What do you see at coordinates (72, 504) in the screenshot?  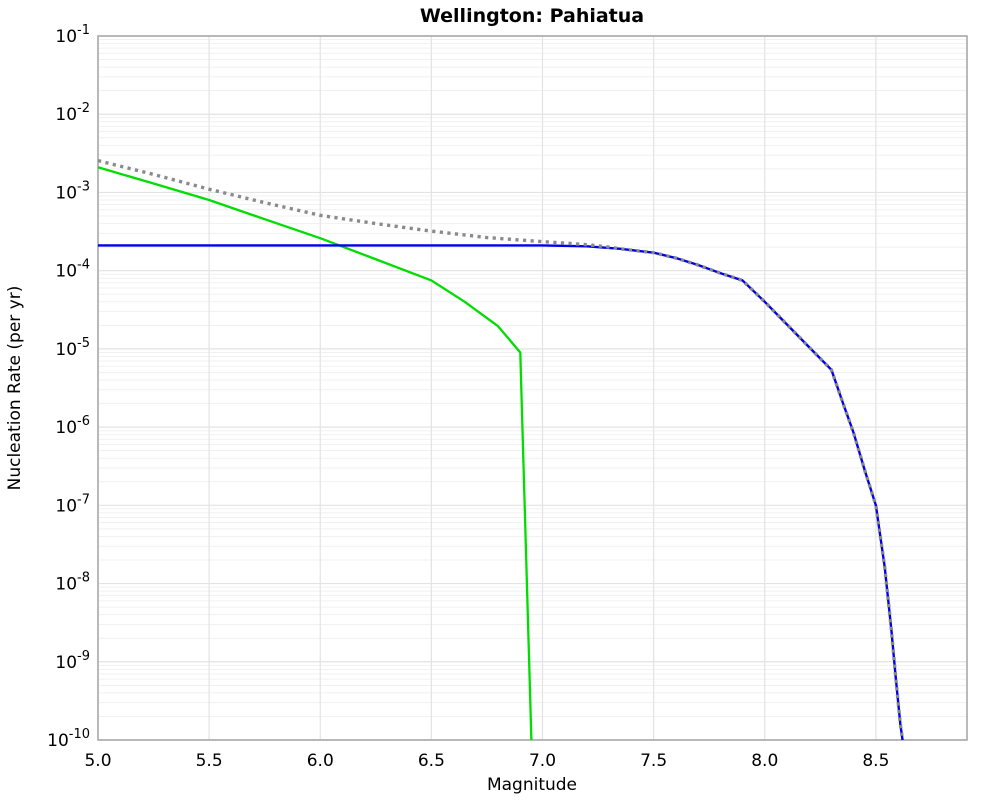 I see `y-tick-label-1e-7: 10⁻⁷` at bounding box center [72, 504].